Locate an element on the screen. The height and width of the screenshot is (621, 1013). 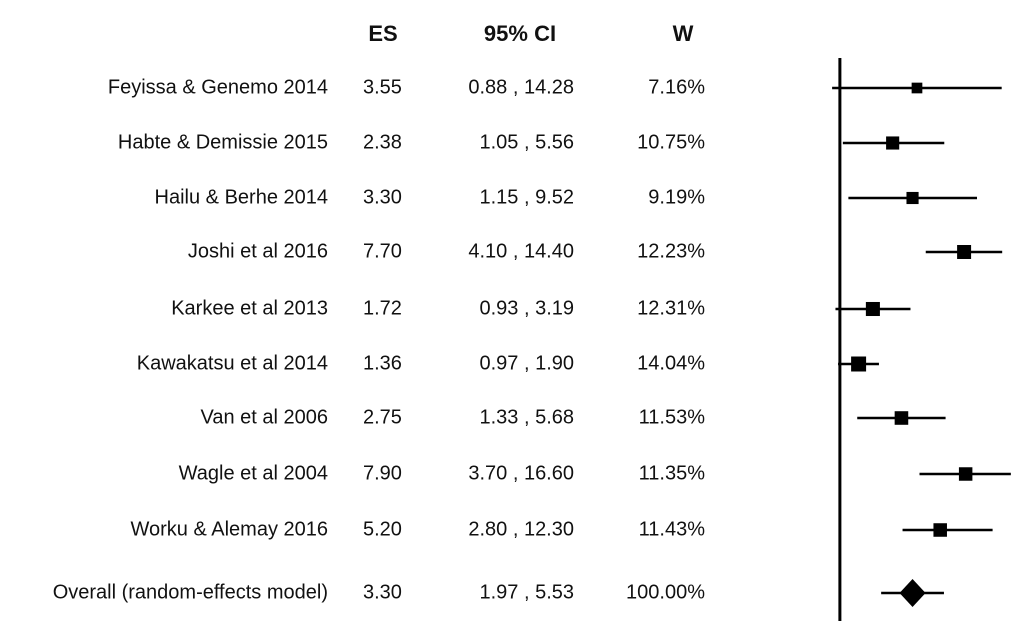
study-name: Habte & Demissie 2015 is located at coordinates (223, 142).